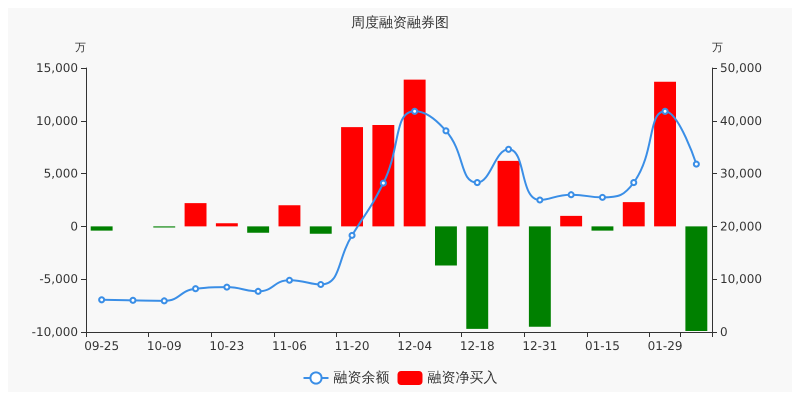 The width and height of the screenshot is (800, 400). Describe the element at coordinates (57, 121) in the screenshot. I see `y-tick-label: 10,000` at that location.